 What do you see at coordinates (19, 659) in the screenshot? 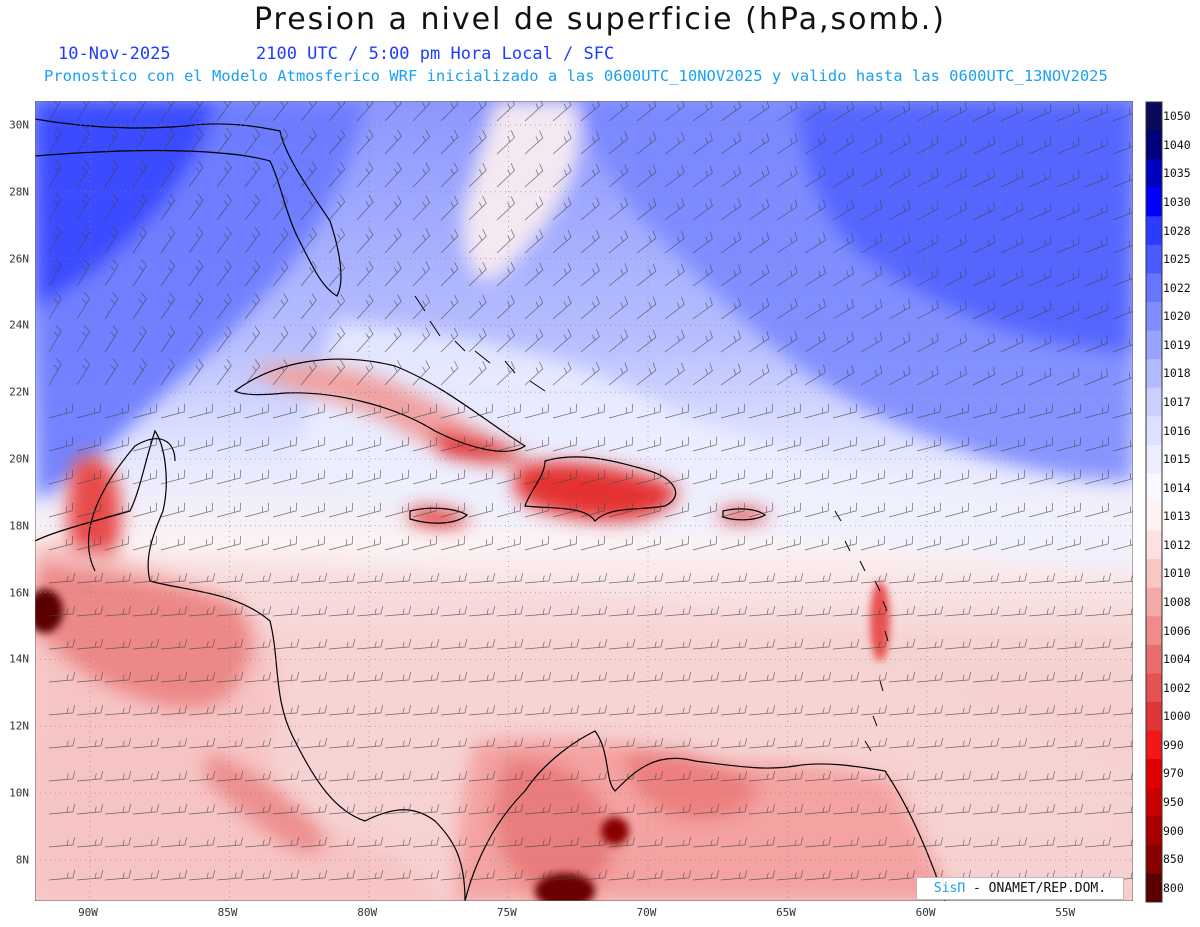
I see `lat-label: 14N` at bounding box center [19, 659].